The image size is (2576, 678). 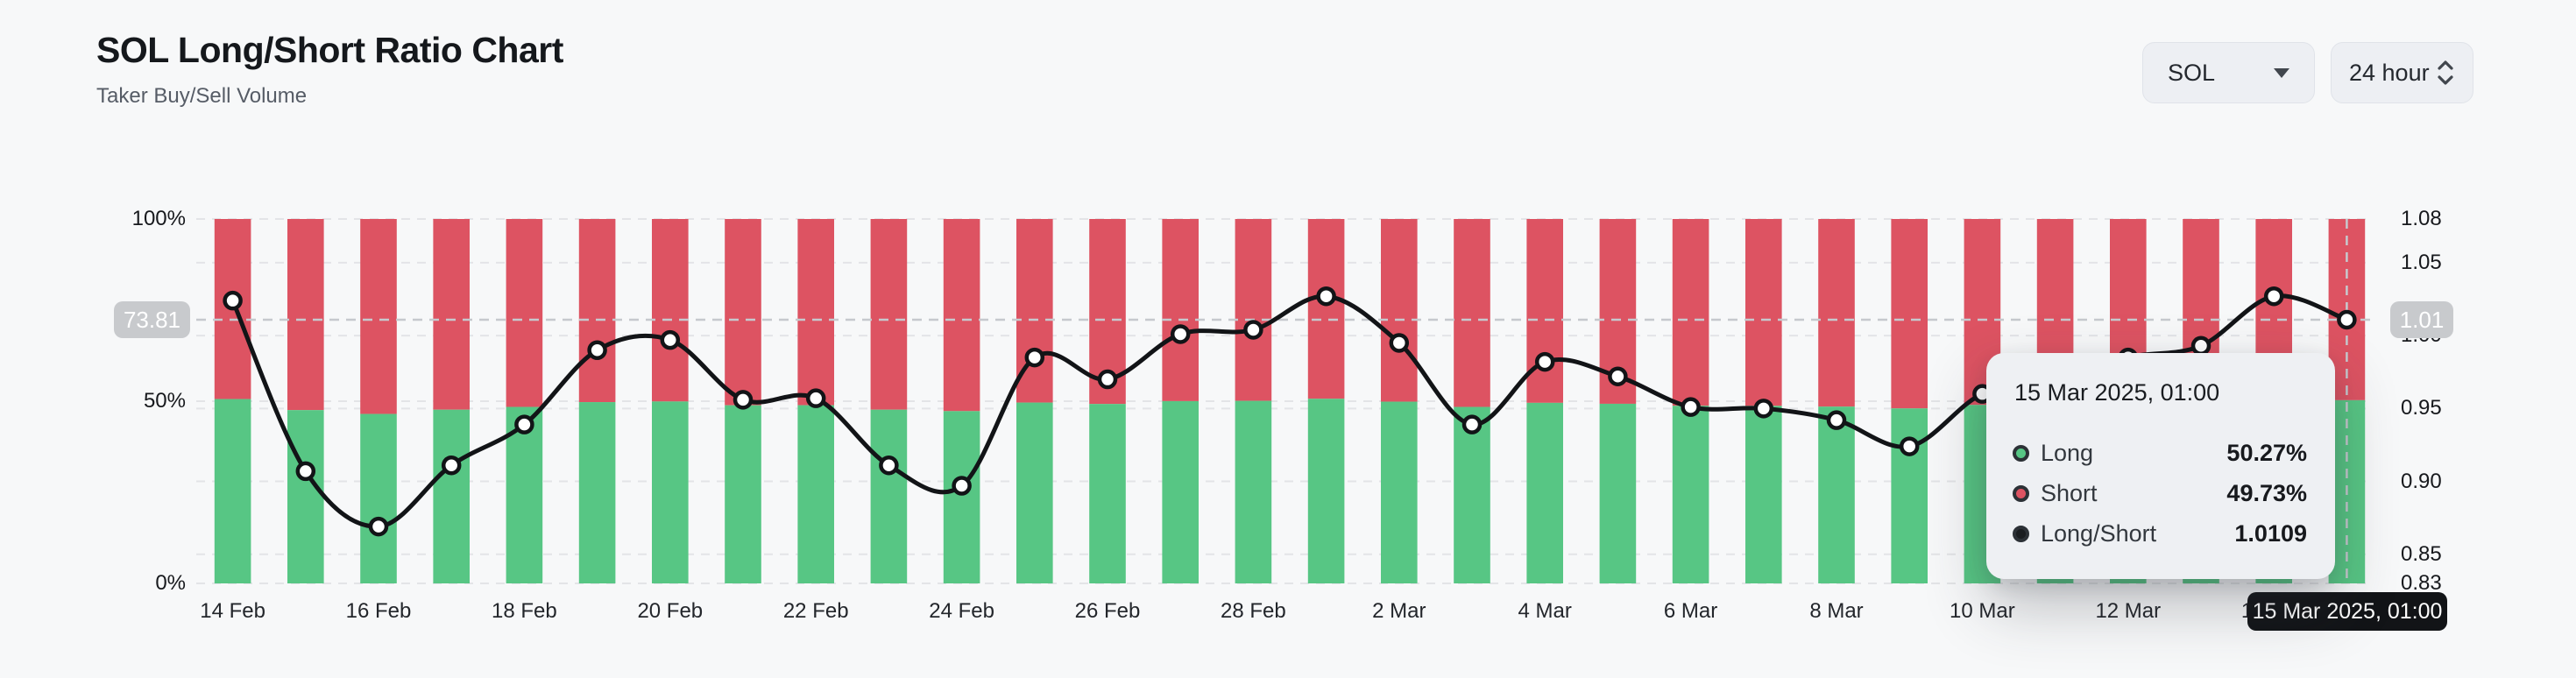 I want to click on short-bar-4 Mar, so click(x=1544, y=311).